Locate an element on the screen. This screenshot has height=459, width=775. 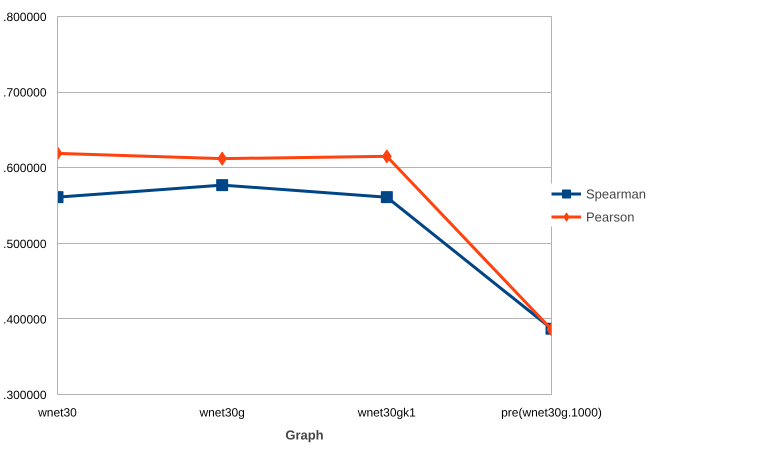
x-tick-label: pre(wnet30g.1000) is located at coordinates (551, 413).